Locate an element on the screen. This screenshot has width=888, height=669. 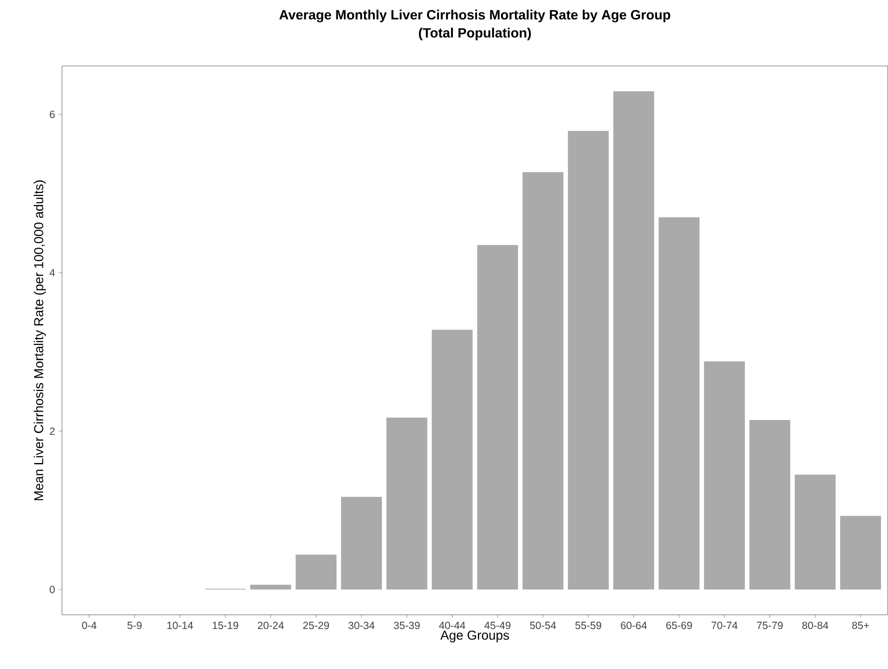
x-tick-label: 70-74 is located at coordinates (725, 626).